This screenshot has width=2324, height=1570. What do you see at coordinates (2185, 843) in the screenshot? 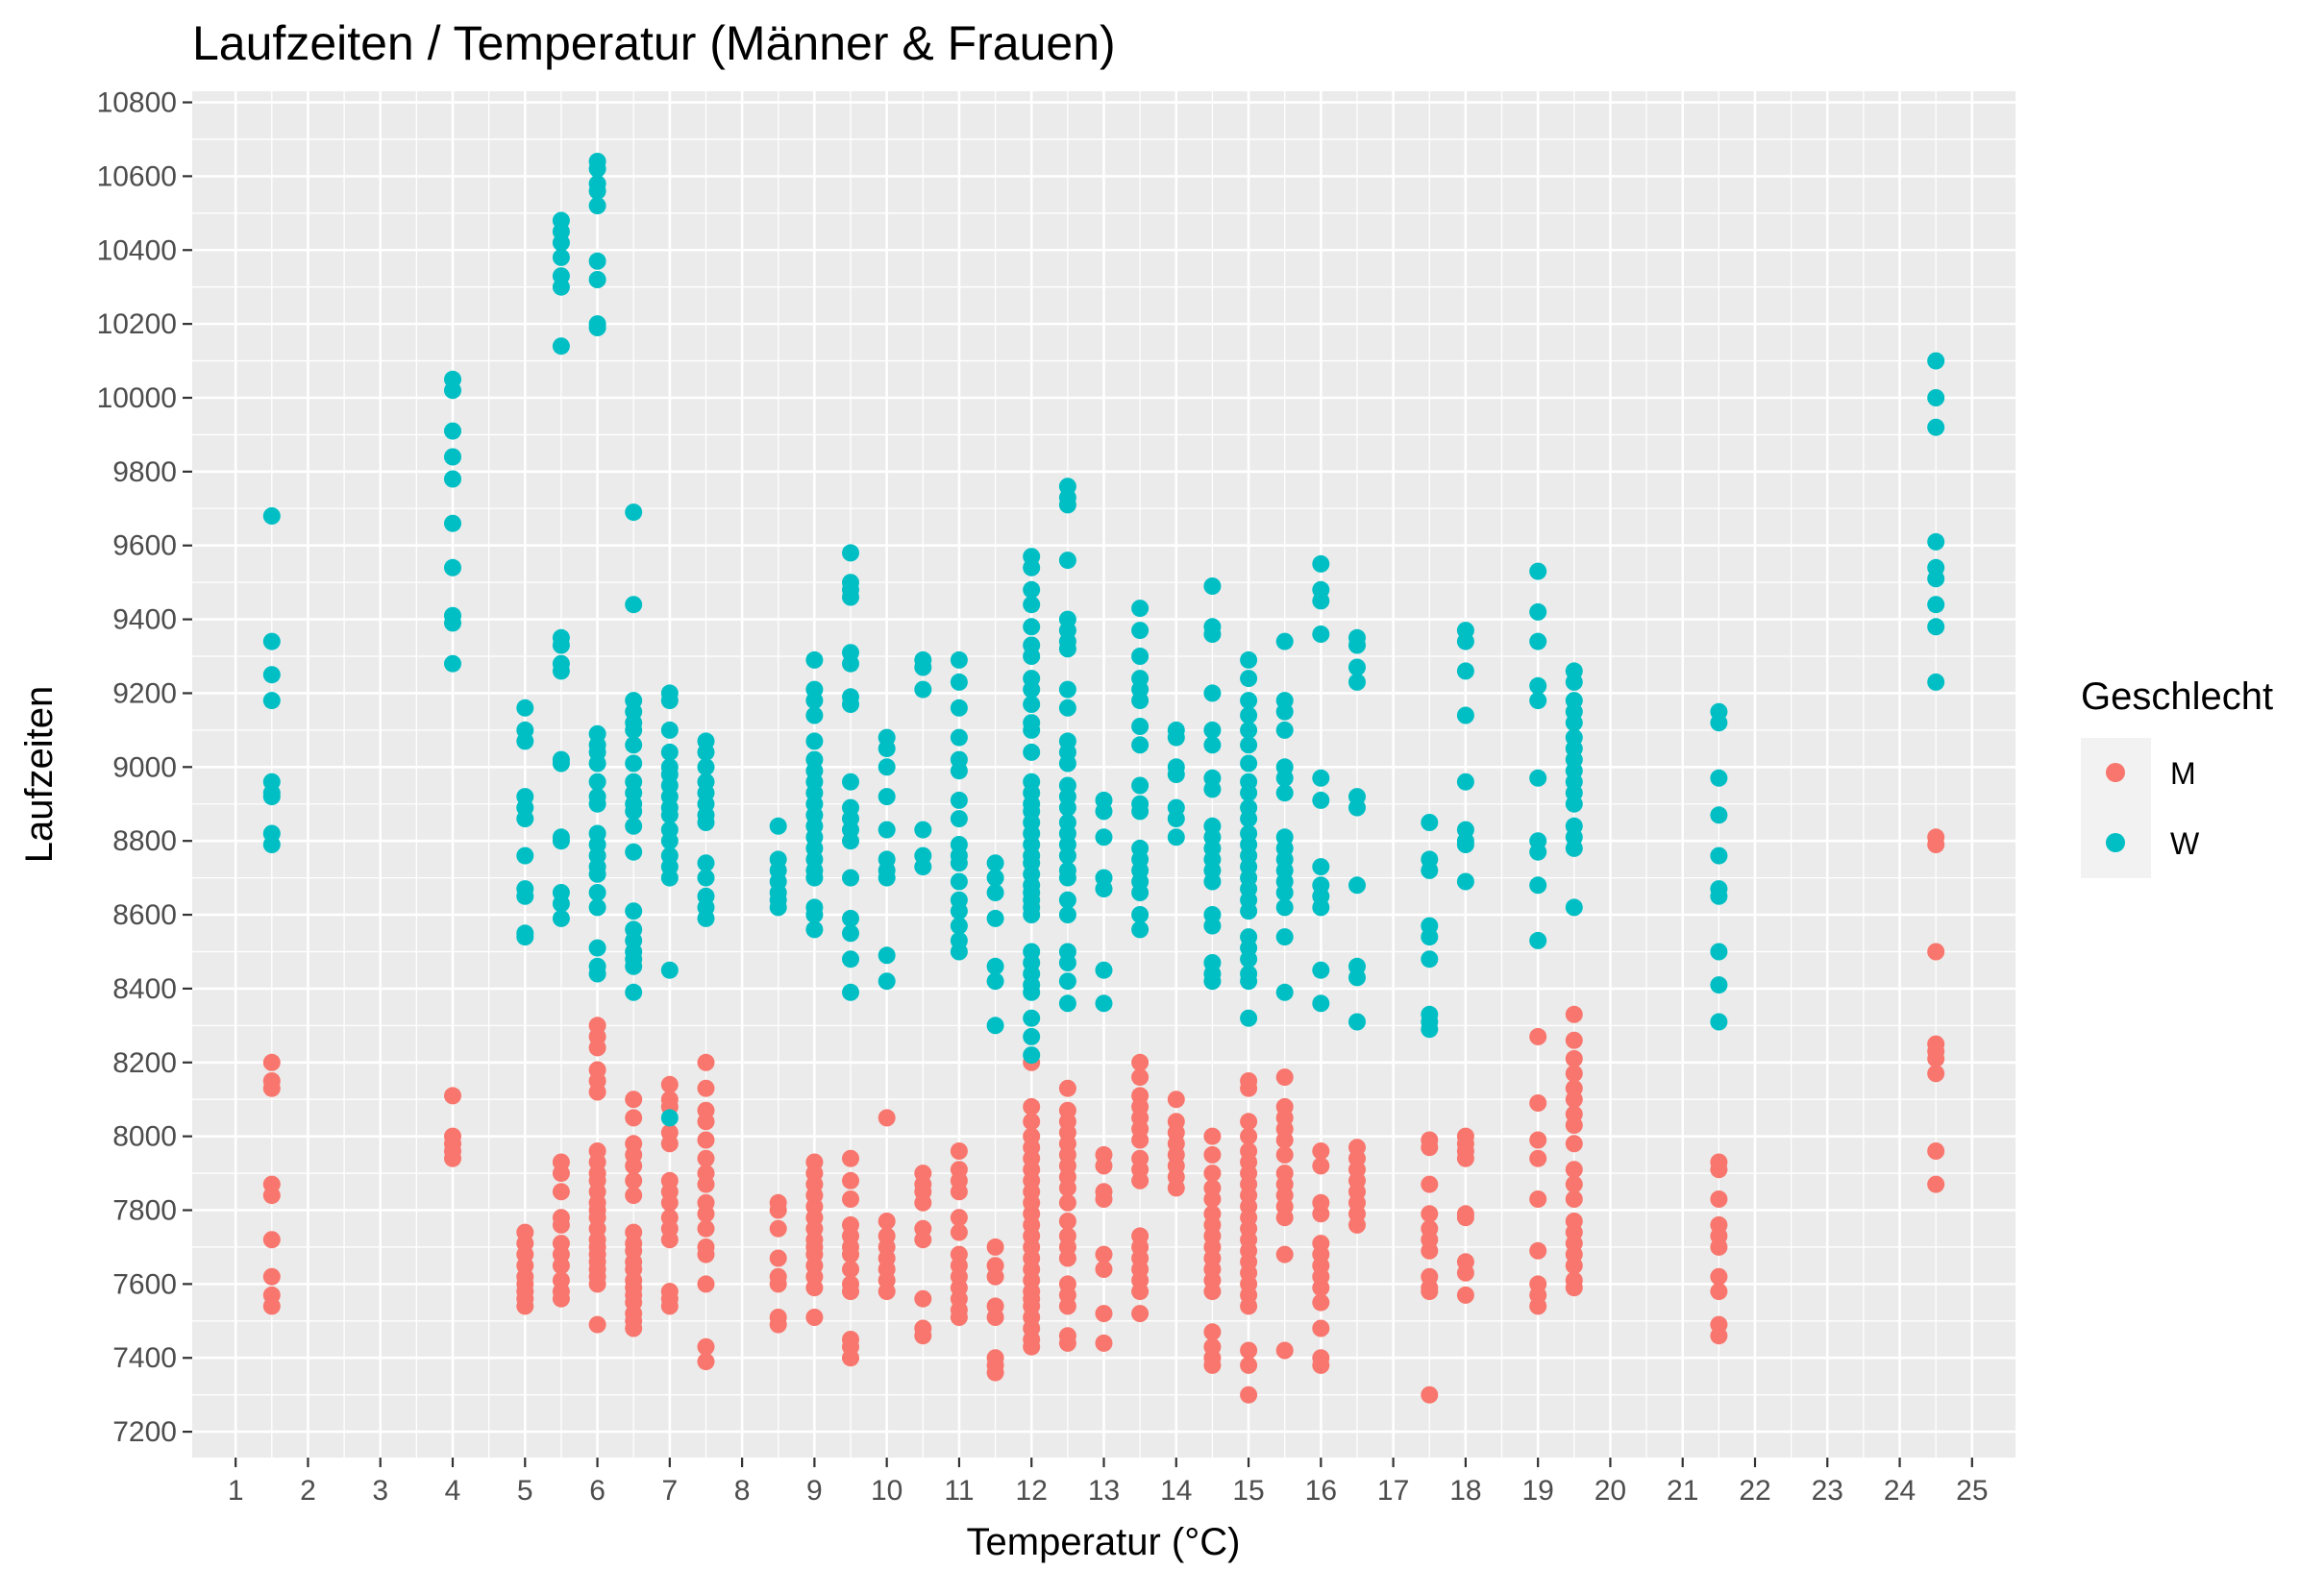
I see `legend-label-w: W` at bounding box center [2185, 843].